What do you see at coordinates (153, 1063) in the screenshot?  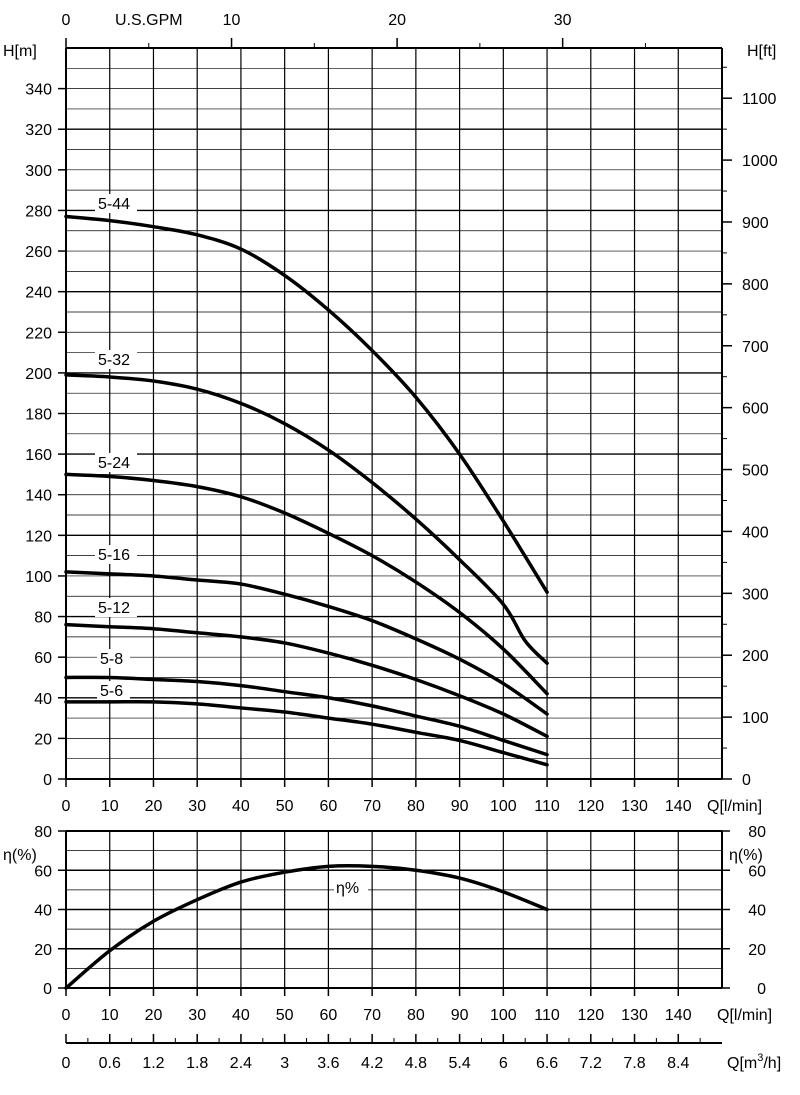 I see `m3h-tick-label: 1.2` at bounding box center [153, 1063].